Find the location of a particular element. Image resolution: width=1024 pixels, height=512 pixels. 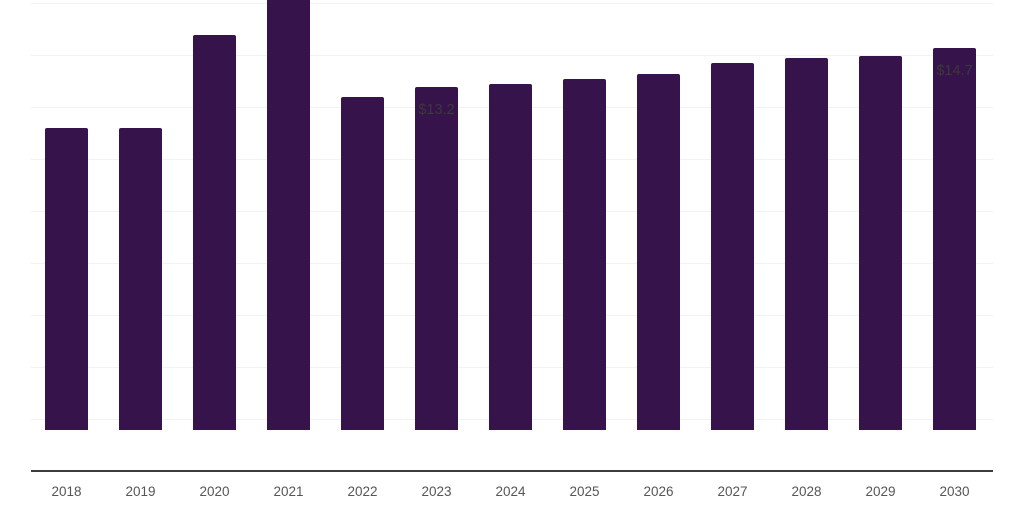

bar-2021 is located at coordinates (288, 215).